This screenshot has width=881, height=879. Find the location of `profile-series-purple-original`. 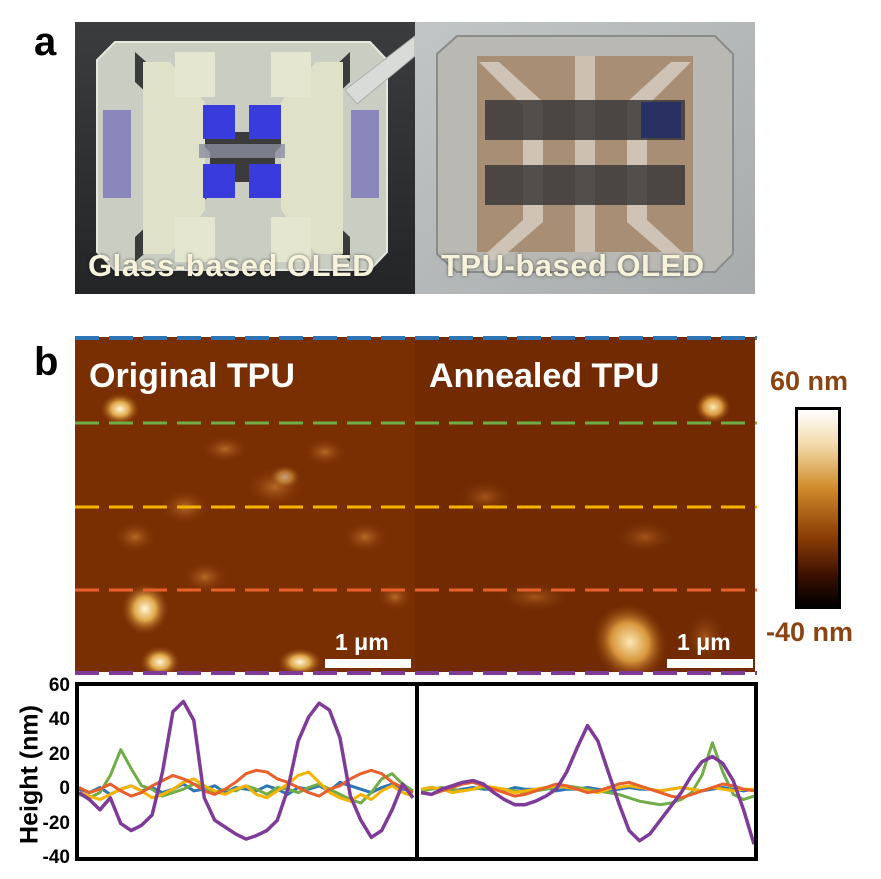

profile-series-purple-original is located at coordinates (246, 770).